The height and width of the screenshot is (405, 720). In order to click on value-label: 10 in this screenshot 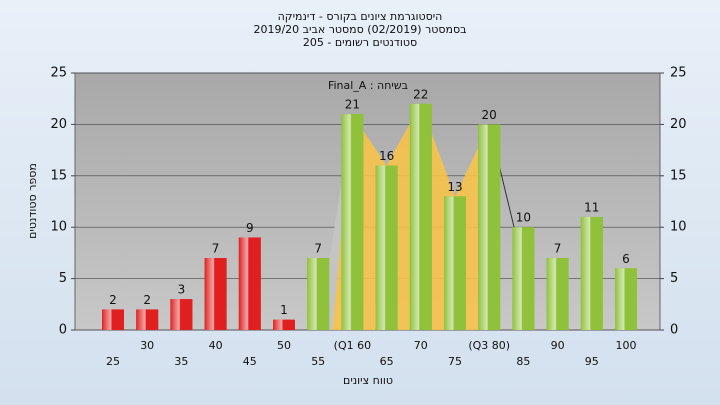, I will do `click(523, 218)`.